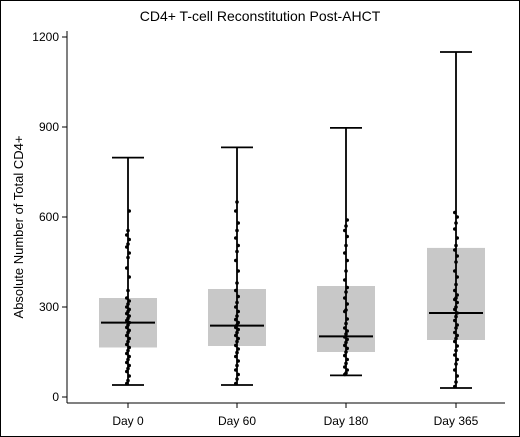 This screenshot has width=520, height=437. I want to click on y-tick-label: 1200, so click(45, 37).